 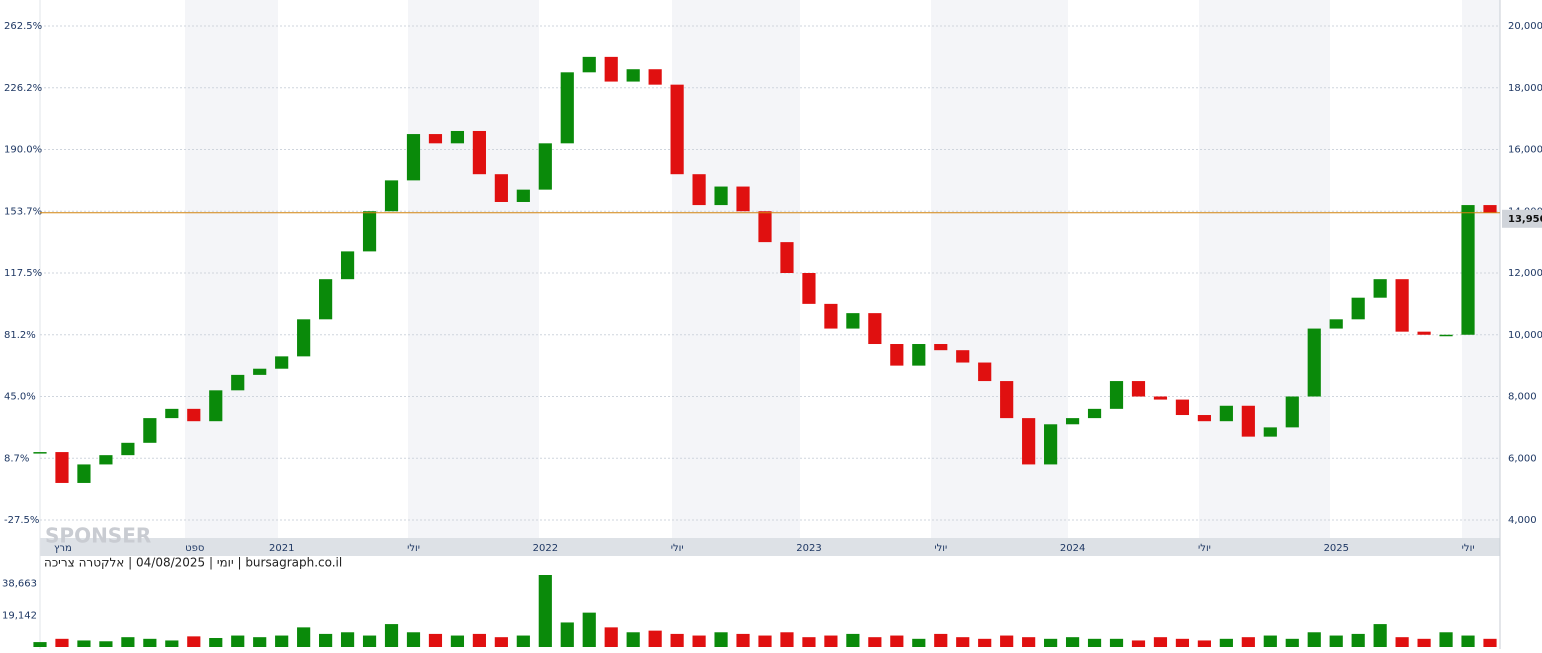 What do you see at coordinates (19, 616) in the screenshot?
I see `volume-tick-label: 19,142` at bounding box center [19, 616].